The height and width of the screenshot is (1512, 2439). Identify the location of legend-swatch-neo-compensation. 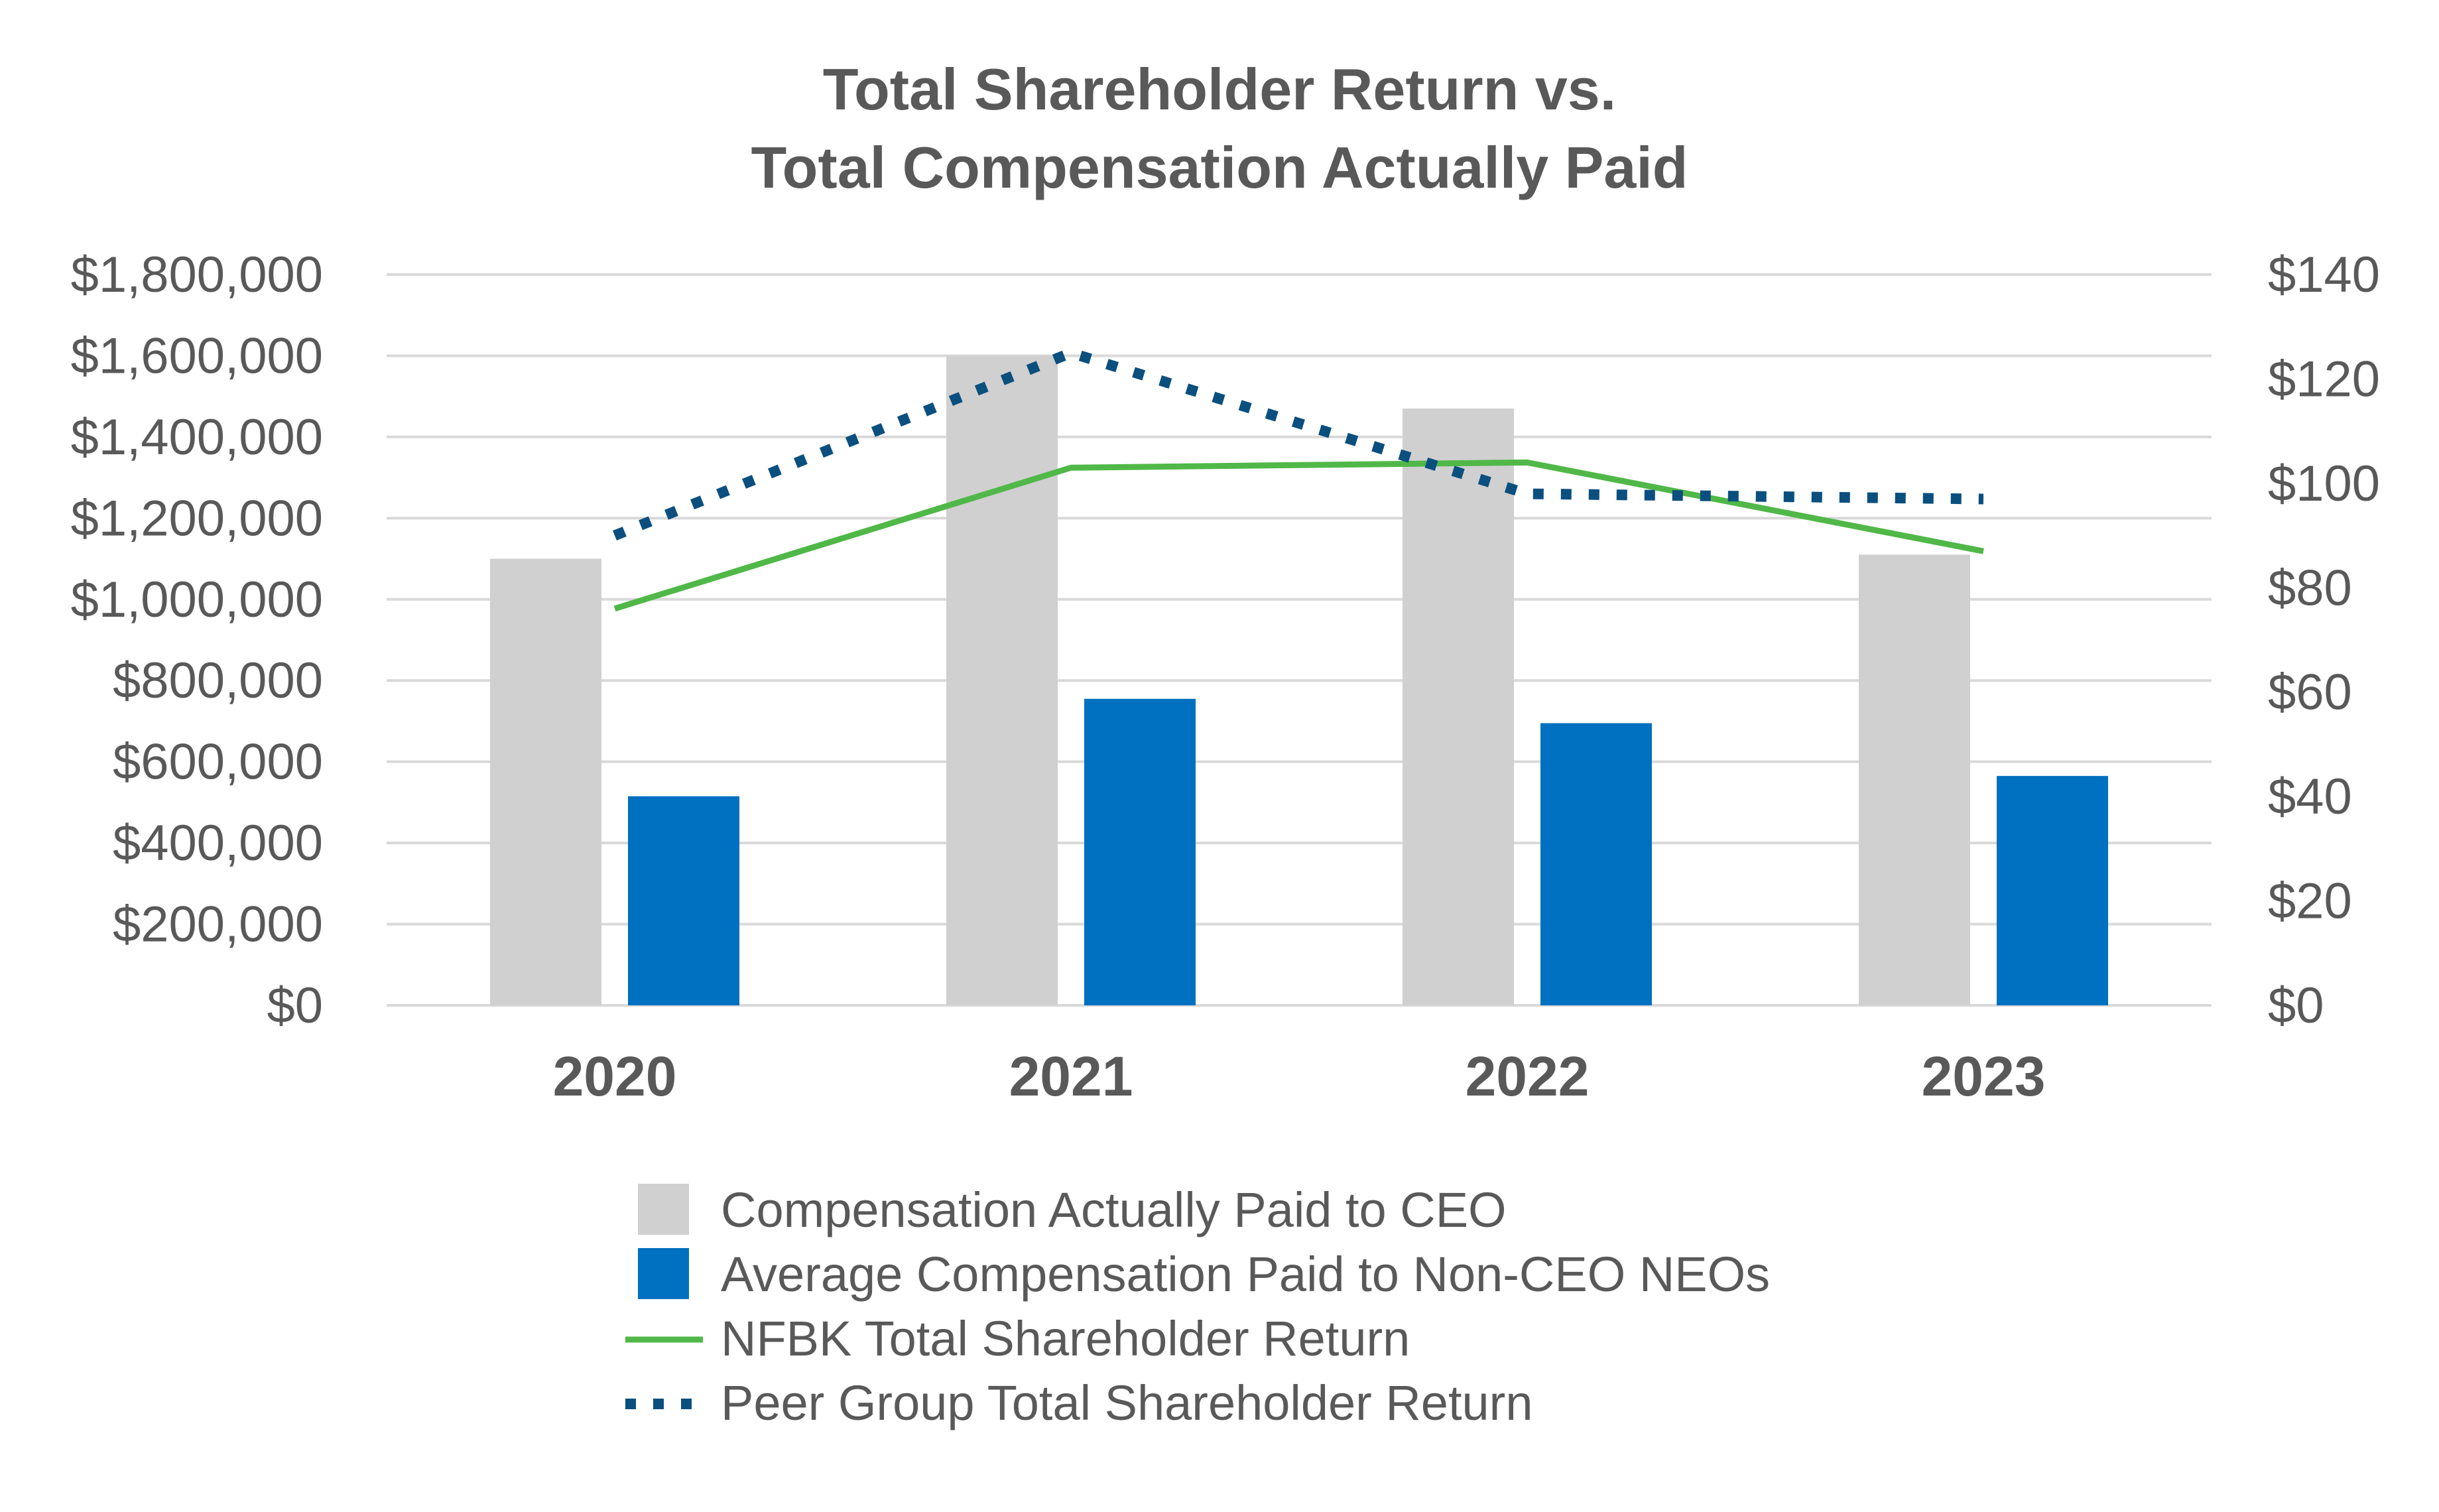
(663, 1273).